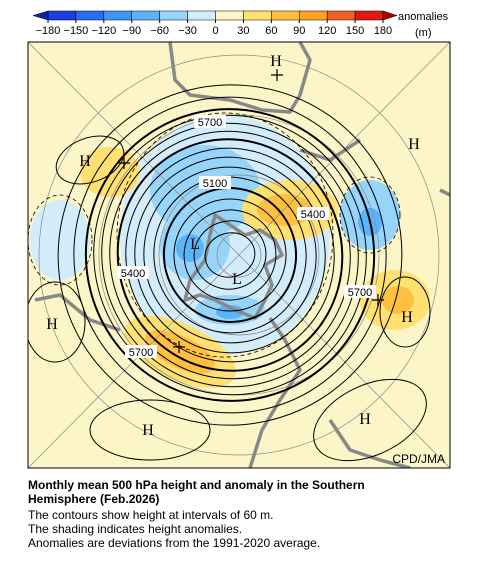 This screenshot has width=480, height=570. I want to click on colorbar-tick-label: 180, so click(383, 31).